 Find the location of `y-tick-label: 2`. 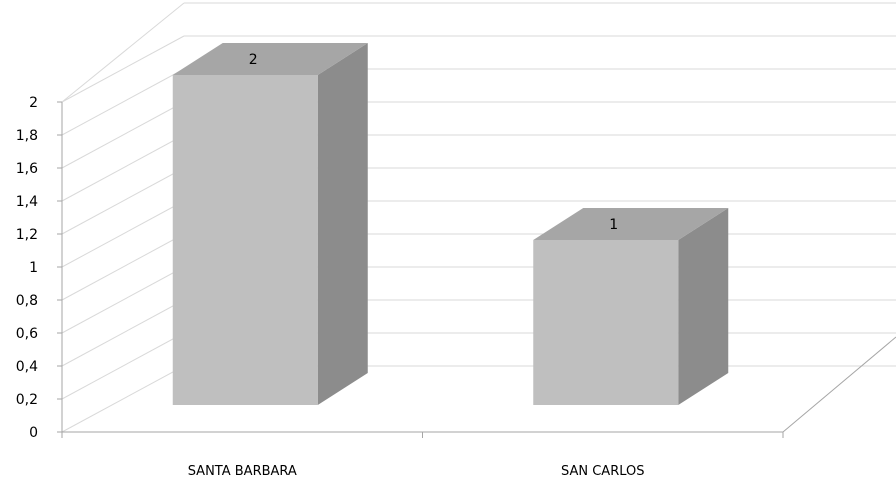

y-tick-label: 2 is located at coordinates (33, 103).